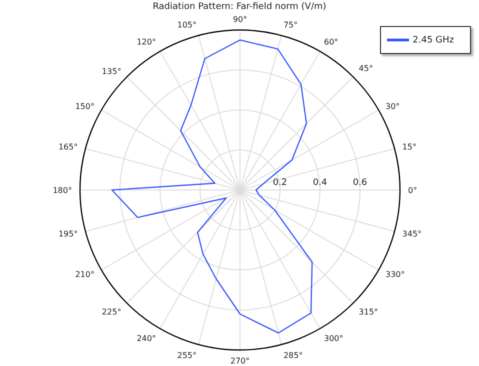  Describe the element at coordinates (334, 339) in the screenshot. I see `spoke-label: 300°` at that location.